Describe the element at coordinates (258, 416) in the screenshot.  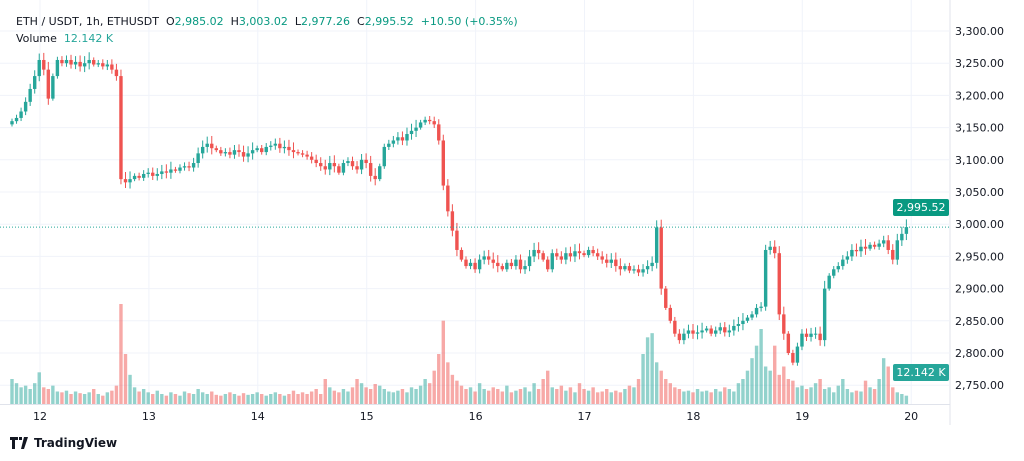
I see `x-tick-label: 14` at that location.